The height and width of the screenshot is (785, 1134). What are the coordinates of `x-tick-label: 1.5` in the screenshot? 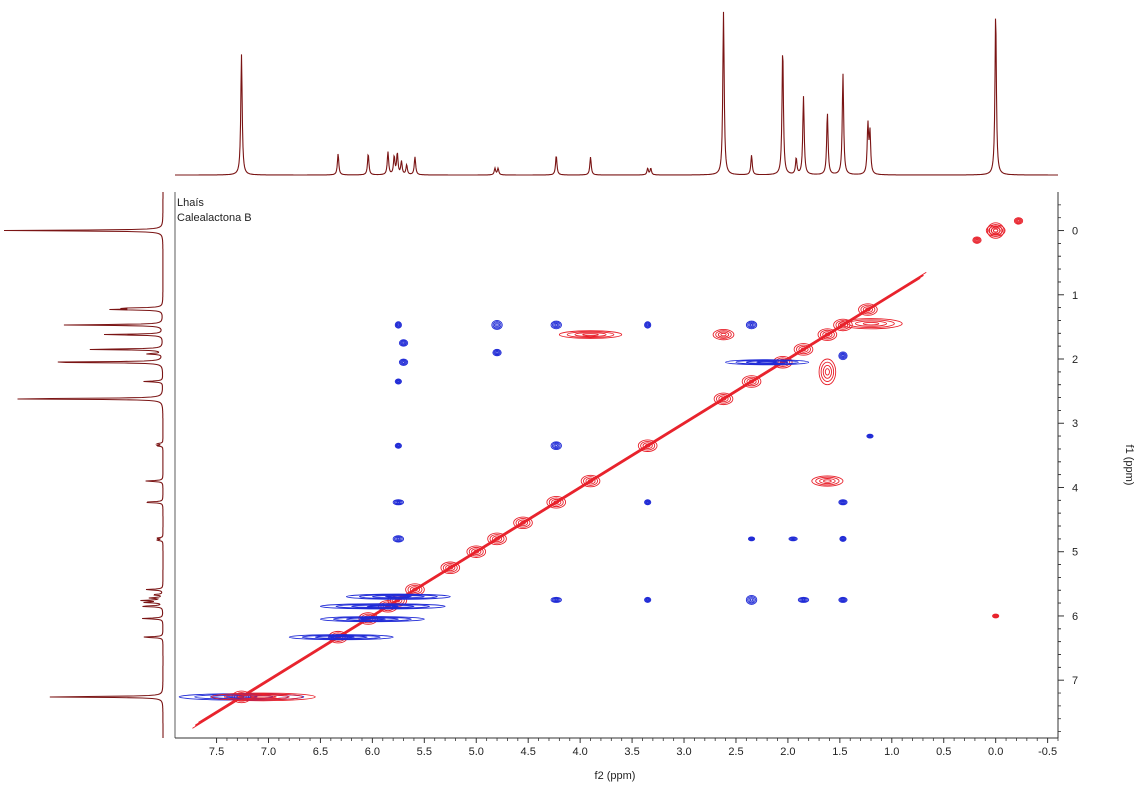 It's located at (839, 752).